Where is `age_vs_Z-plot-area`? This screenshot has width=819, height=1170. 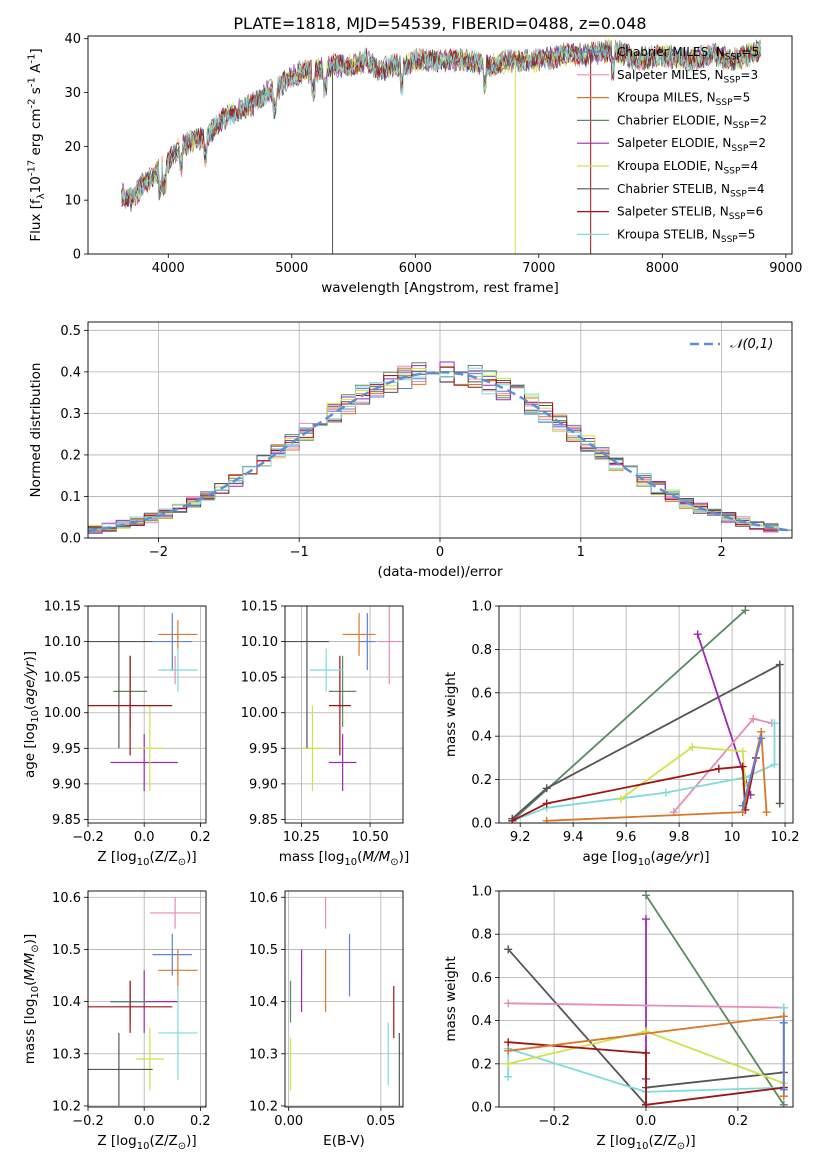
age_vs_Z-plot-area is located at coordinates (147, 714).